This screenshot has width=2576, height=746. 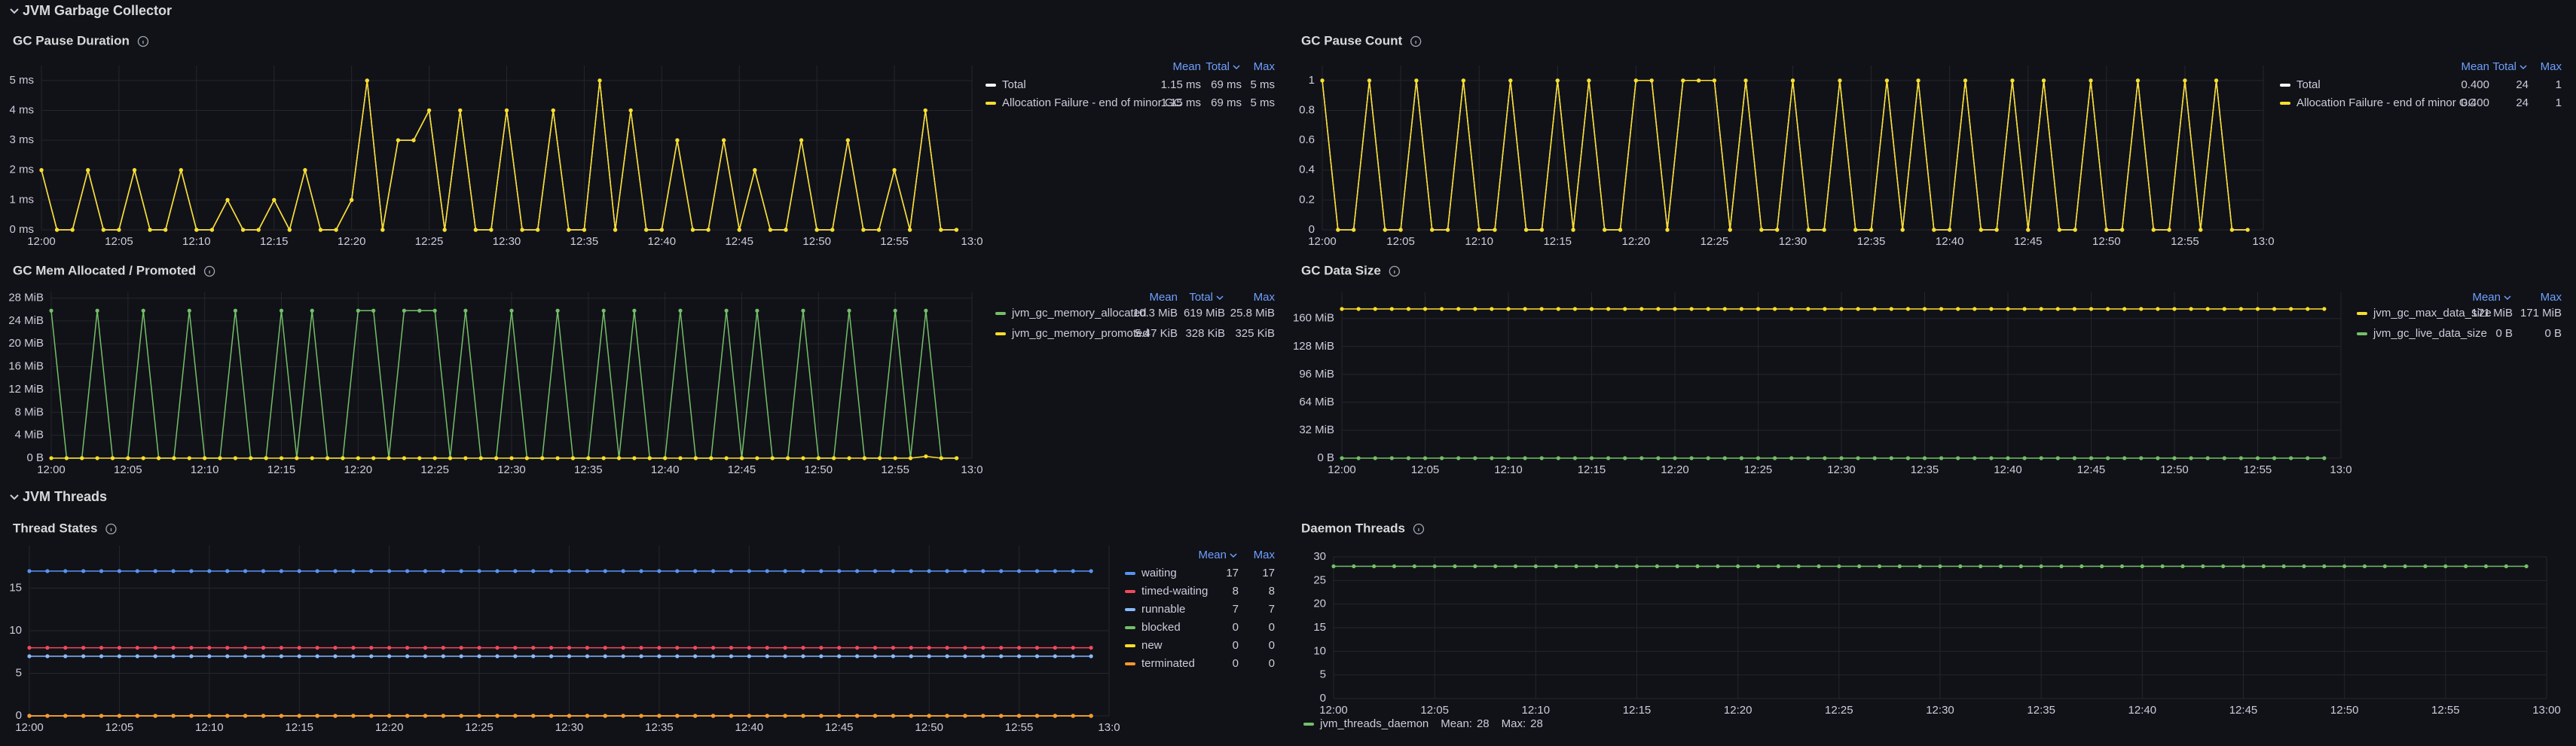 I want to click on section-title: JVM Threads, so click(x=65, y=496).